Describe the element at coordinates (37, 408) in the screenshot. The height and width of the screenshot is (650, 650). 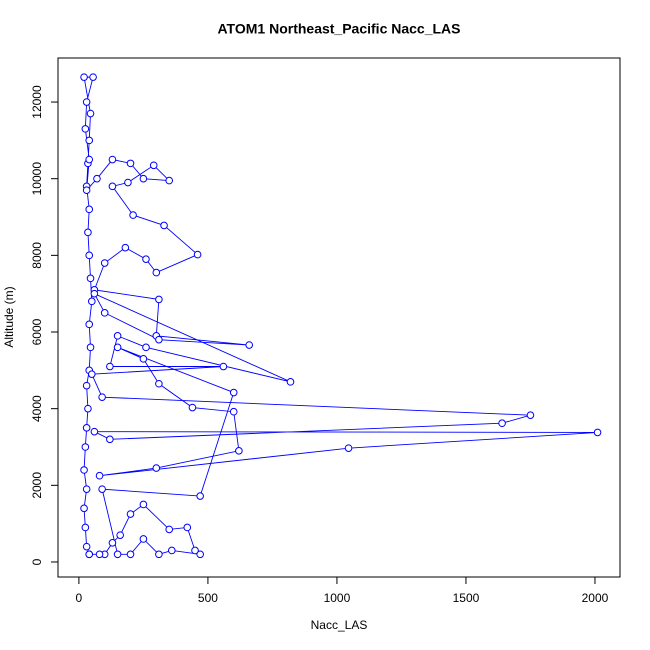
I see `y-tick-label: 4000` at that location.